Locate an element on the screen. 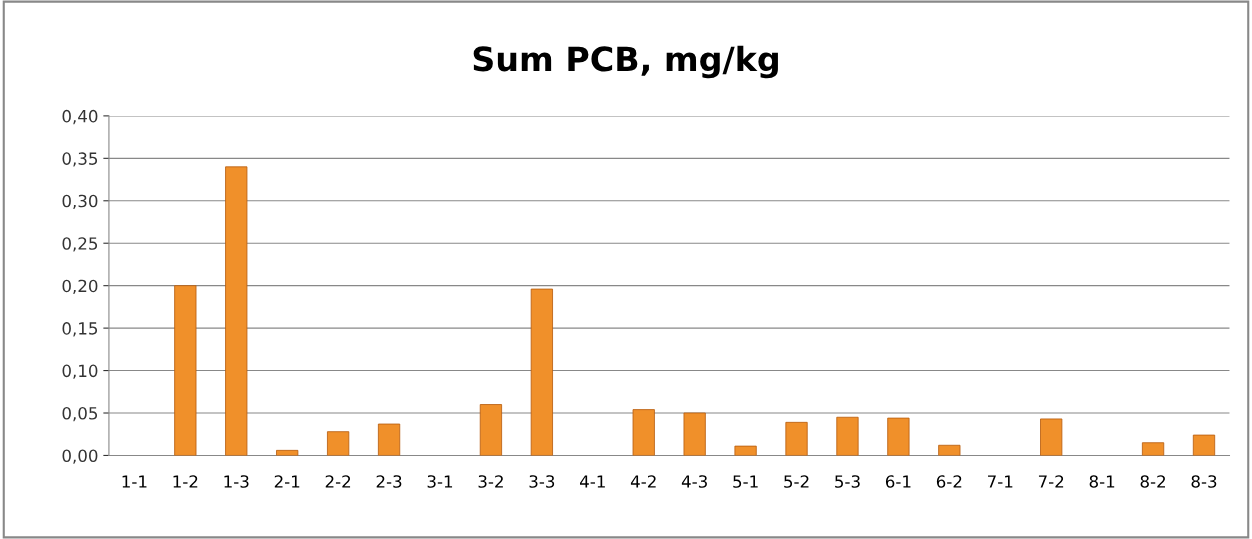  x-tick-label: 8-2 is located at coordinates (1153, 481).